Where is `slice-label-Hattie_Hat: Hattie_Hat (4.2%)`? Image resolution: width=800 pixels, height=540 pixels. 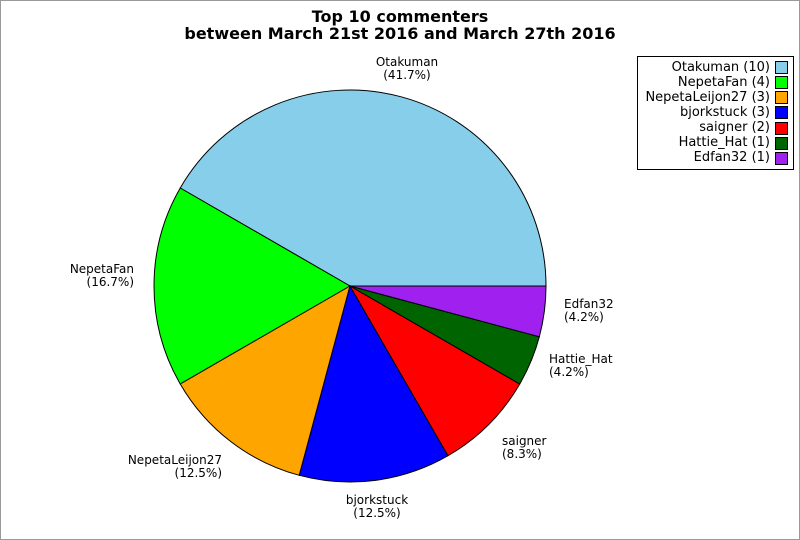 slice-label-Hattie_Hat: Hattie_Hat (4.2%) is located at coordinates (581, 365).